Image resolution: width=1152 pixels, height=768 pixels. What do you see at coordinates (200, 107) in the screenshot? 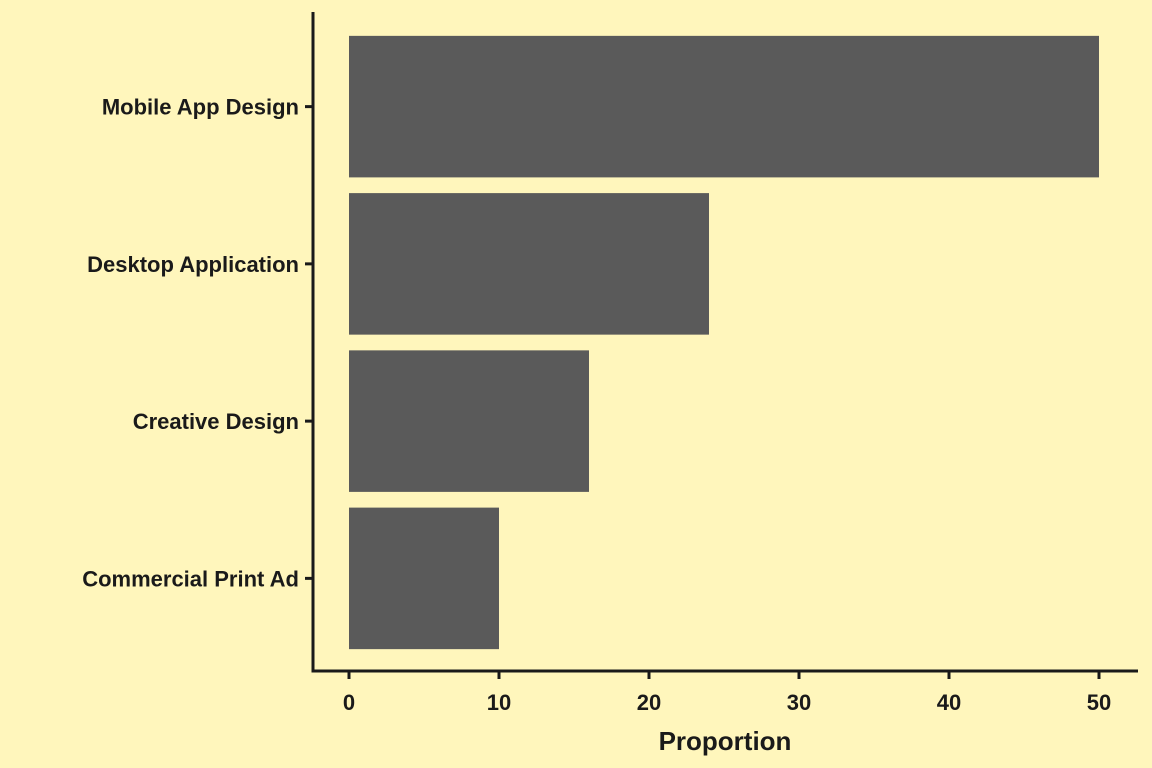
I see `category-label: Mobile App Design` at bounding box center [200, 107].